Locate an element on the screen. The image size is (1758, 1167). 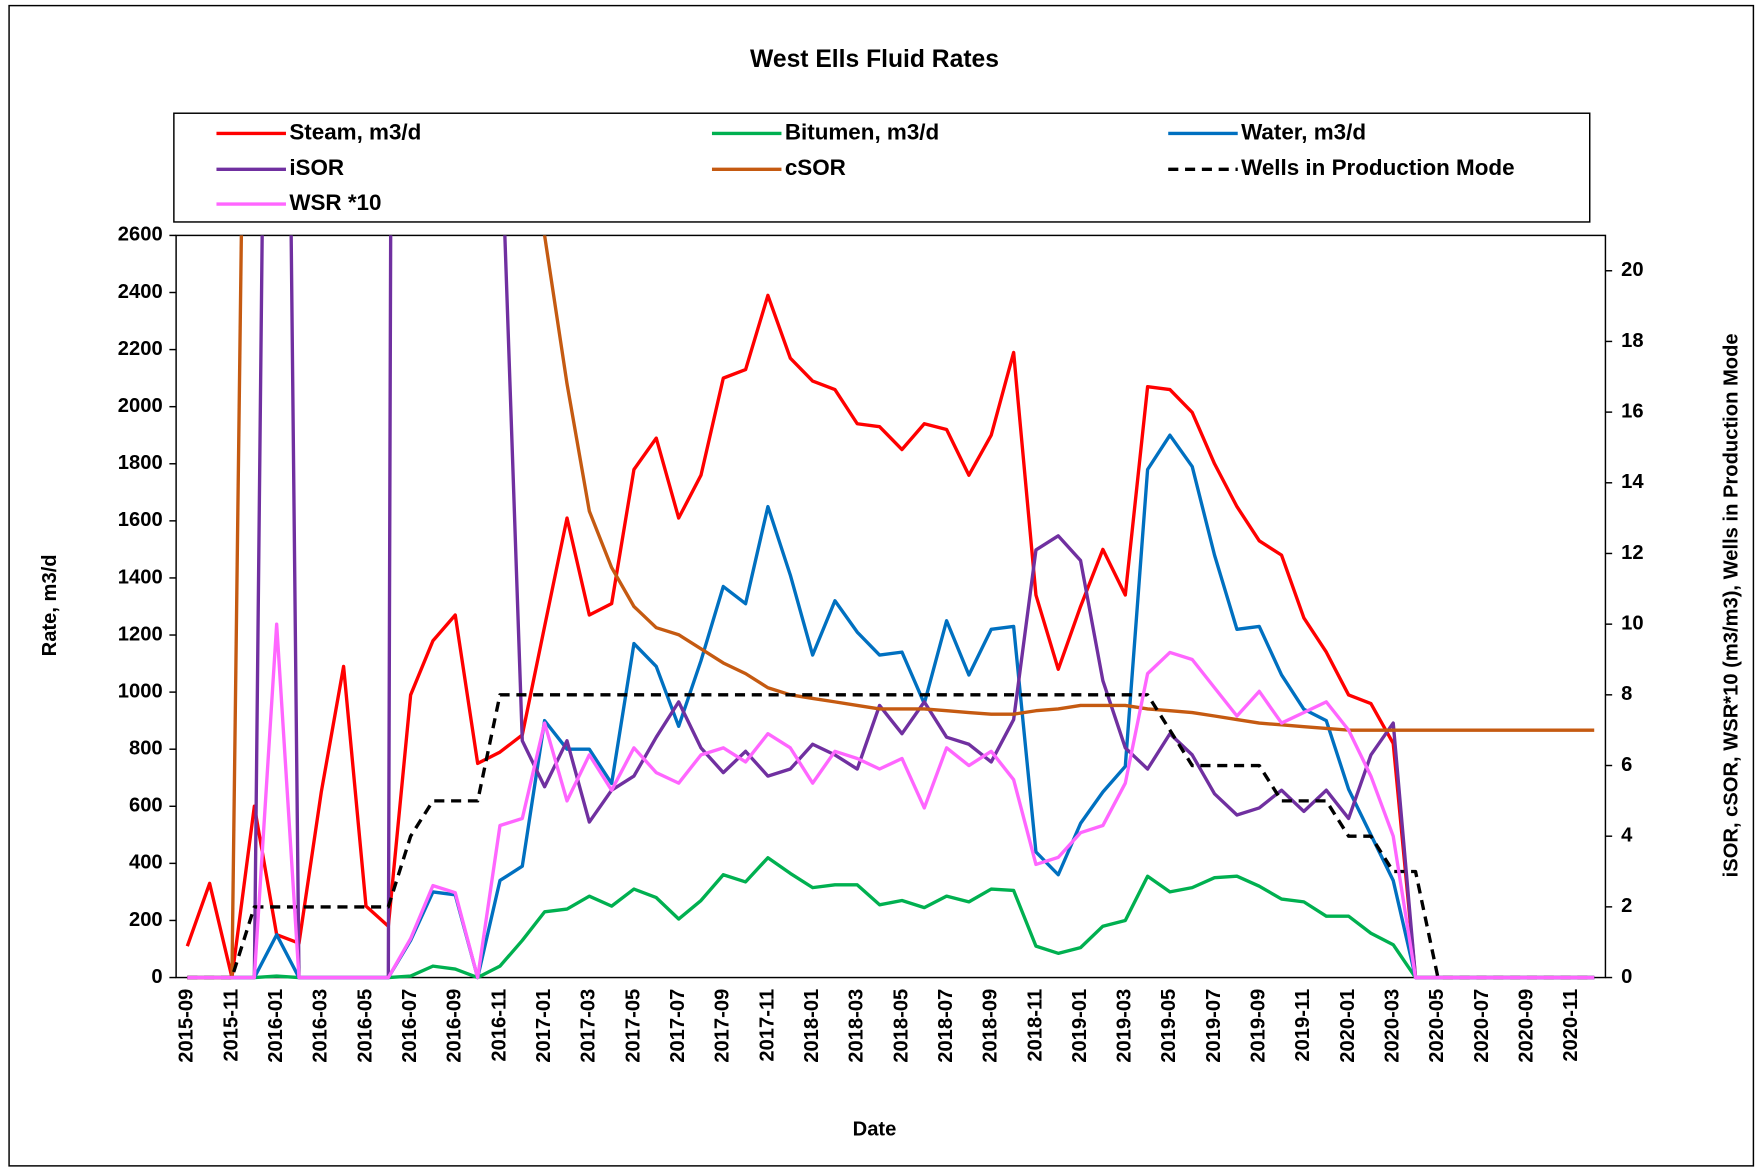
x-tick-label: 2017-01 is located at coordinates (544, 1026).